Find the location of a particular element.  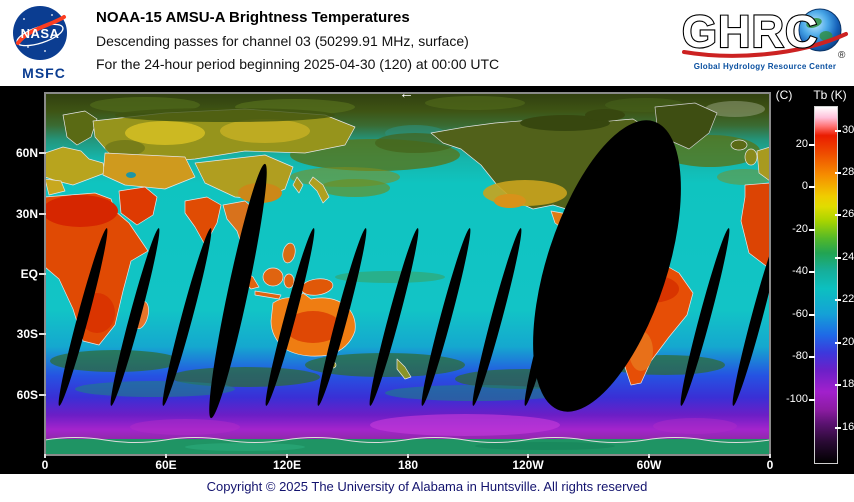

colorbar-celsius-unit: (C) is located at coordinates (784, 95).